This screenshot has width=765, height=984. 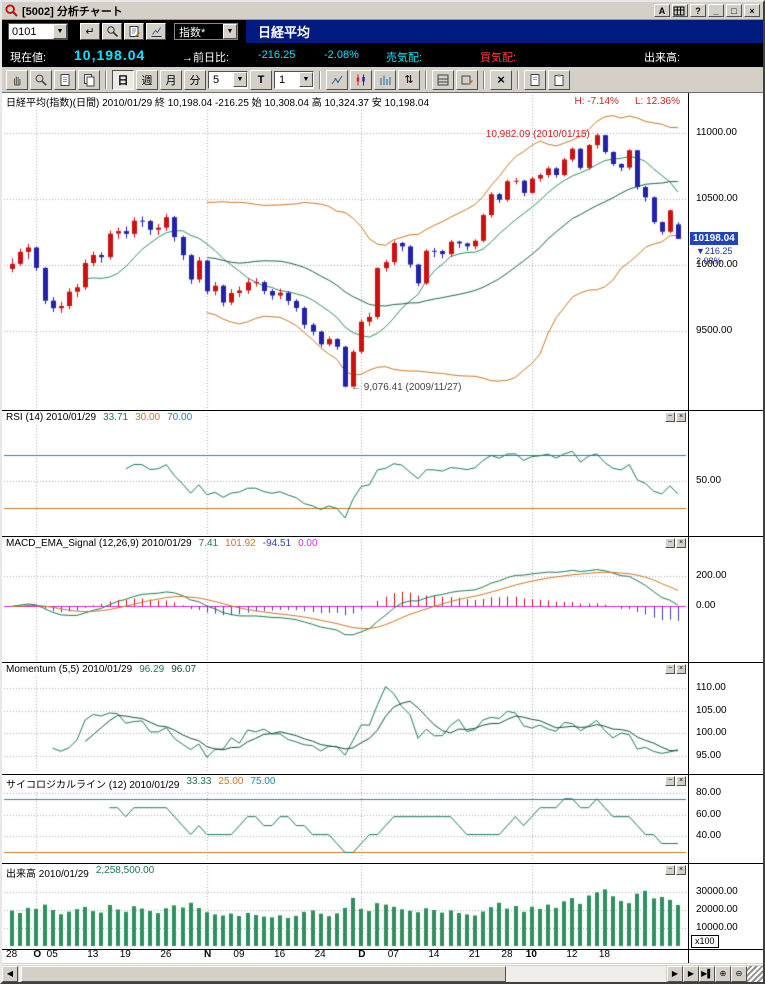 I want to click on panels-icon, so click(x=443, y=79).